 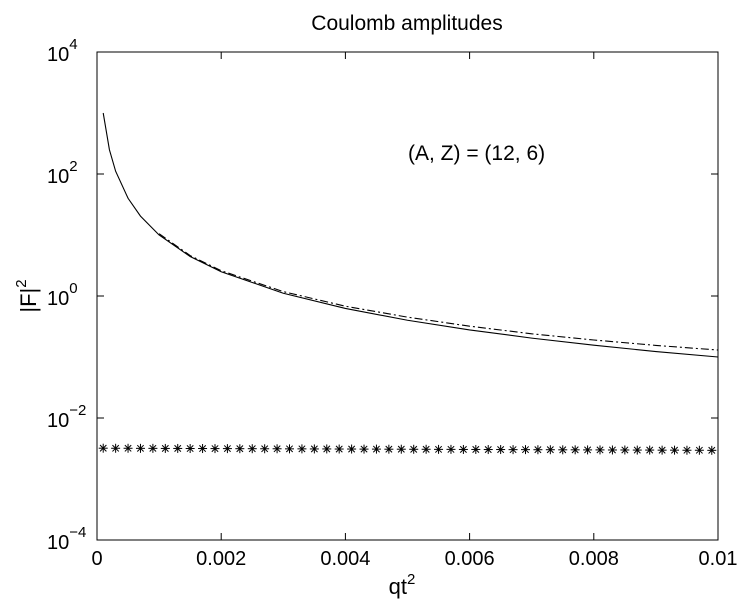 What do you see at coordinates (406, 23) in the screenshot?
I see `chart-title: Coulomb amplitudes` at bounding box center [406, 23].